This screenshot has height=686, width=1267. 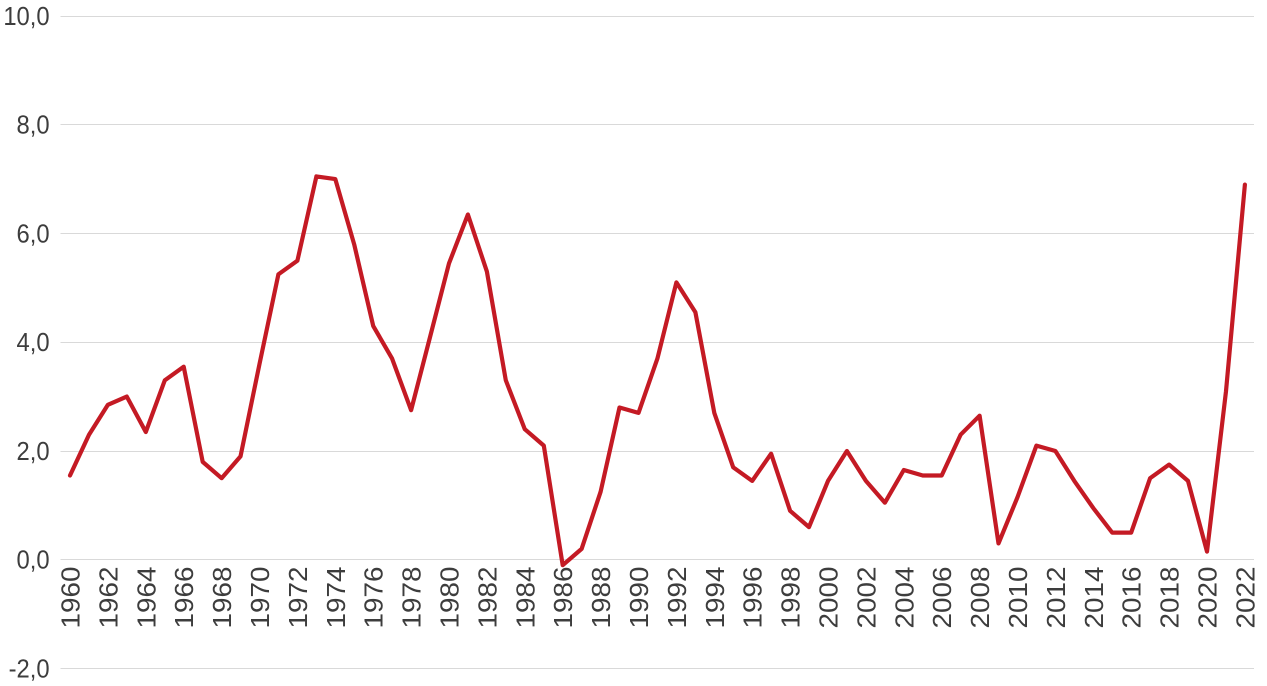 I want to click on svg-text: 1984, so click(x=525, y=598).